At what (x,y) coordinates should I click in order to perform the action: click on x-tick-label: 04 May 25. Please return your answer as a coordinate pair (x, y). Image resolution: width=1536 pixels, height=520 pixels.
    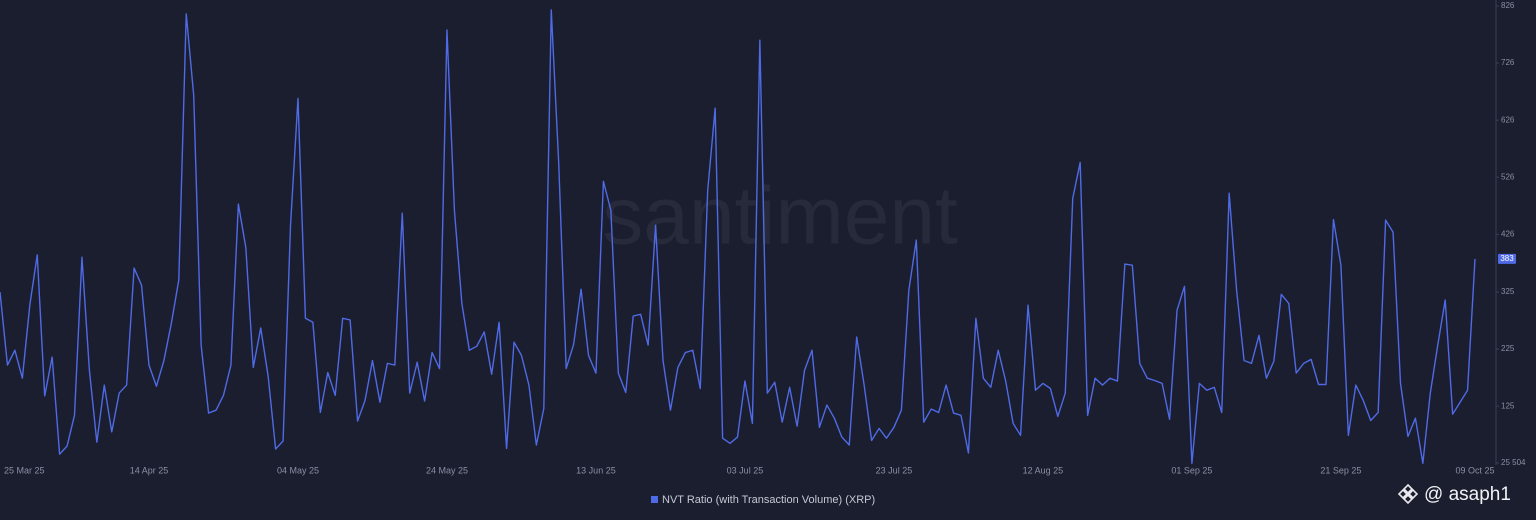
    Looking at the image, I should click on (298, 470).